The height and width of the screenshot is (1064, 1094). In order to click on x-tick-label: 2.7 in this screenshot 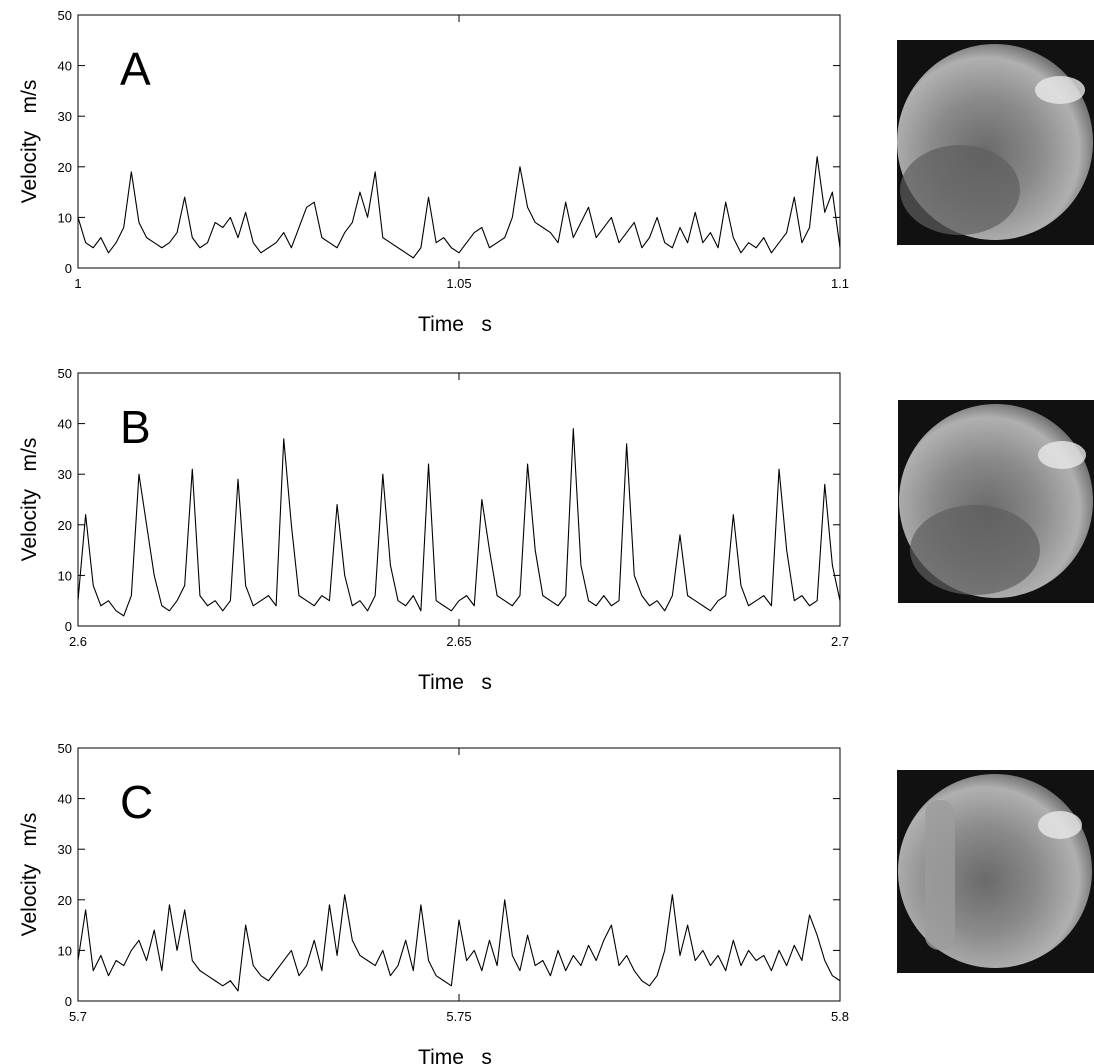, I will do `click(840, 641)`.